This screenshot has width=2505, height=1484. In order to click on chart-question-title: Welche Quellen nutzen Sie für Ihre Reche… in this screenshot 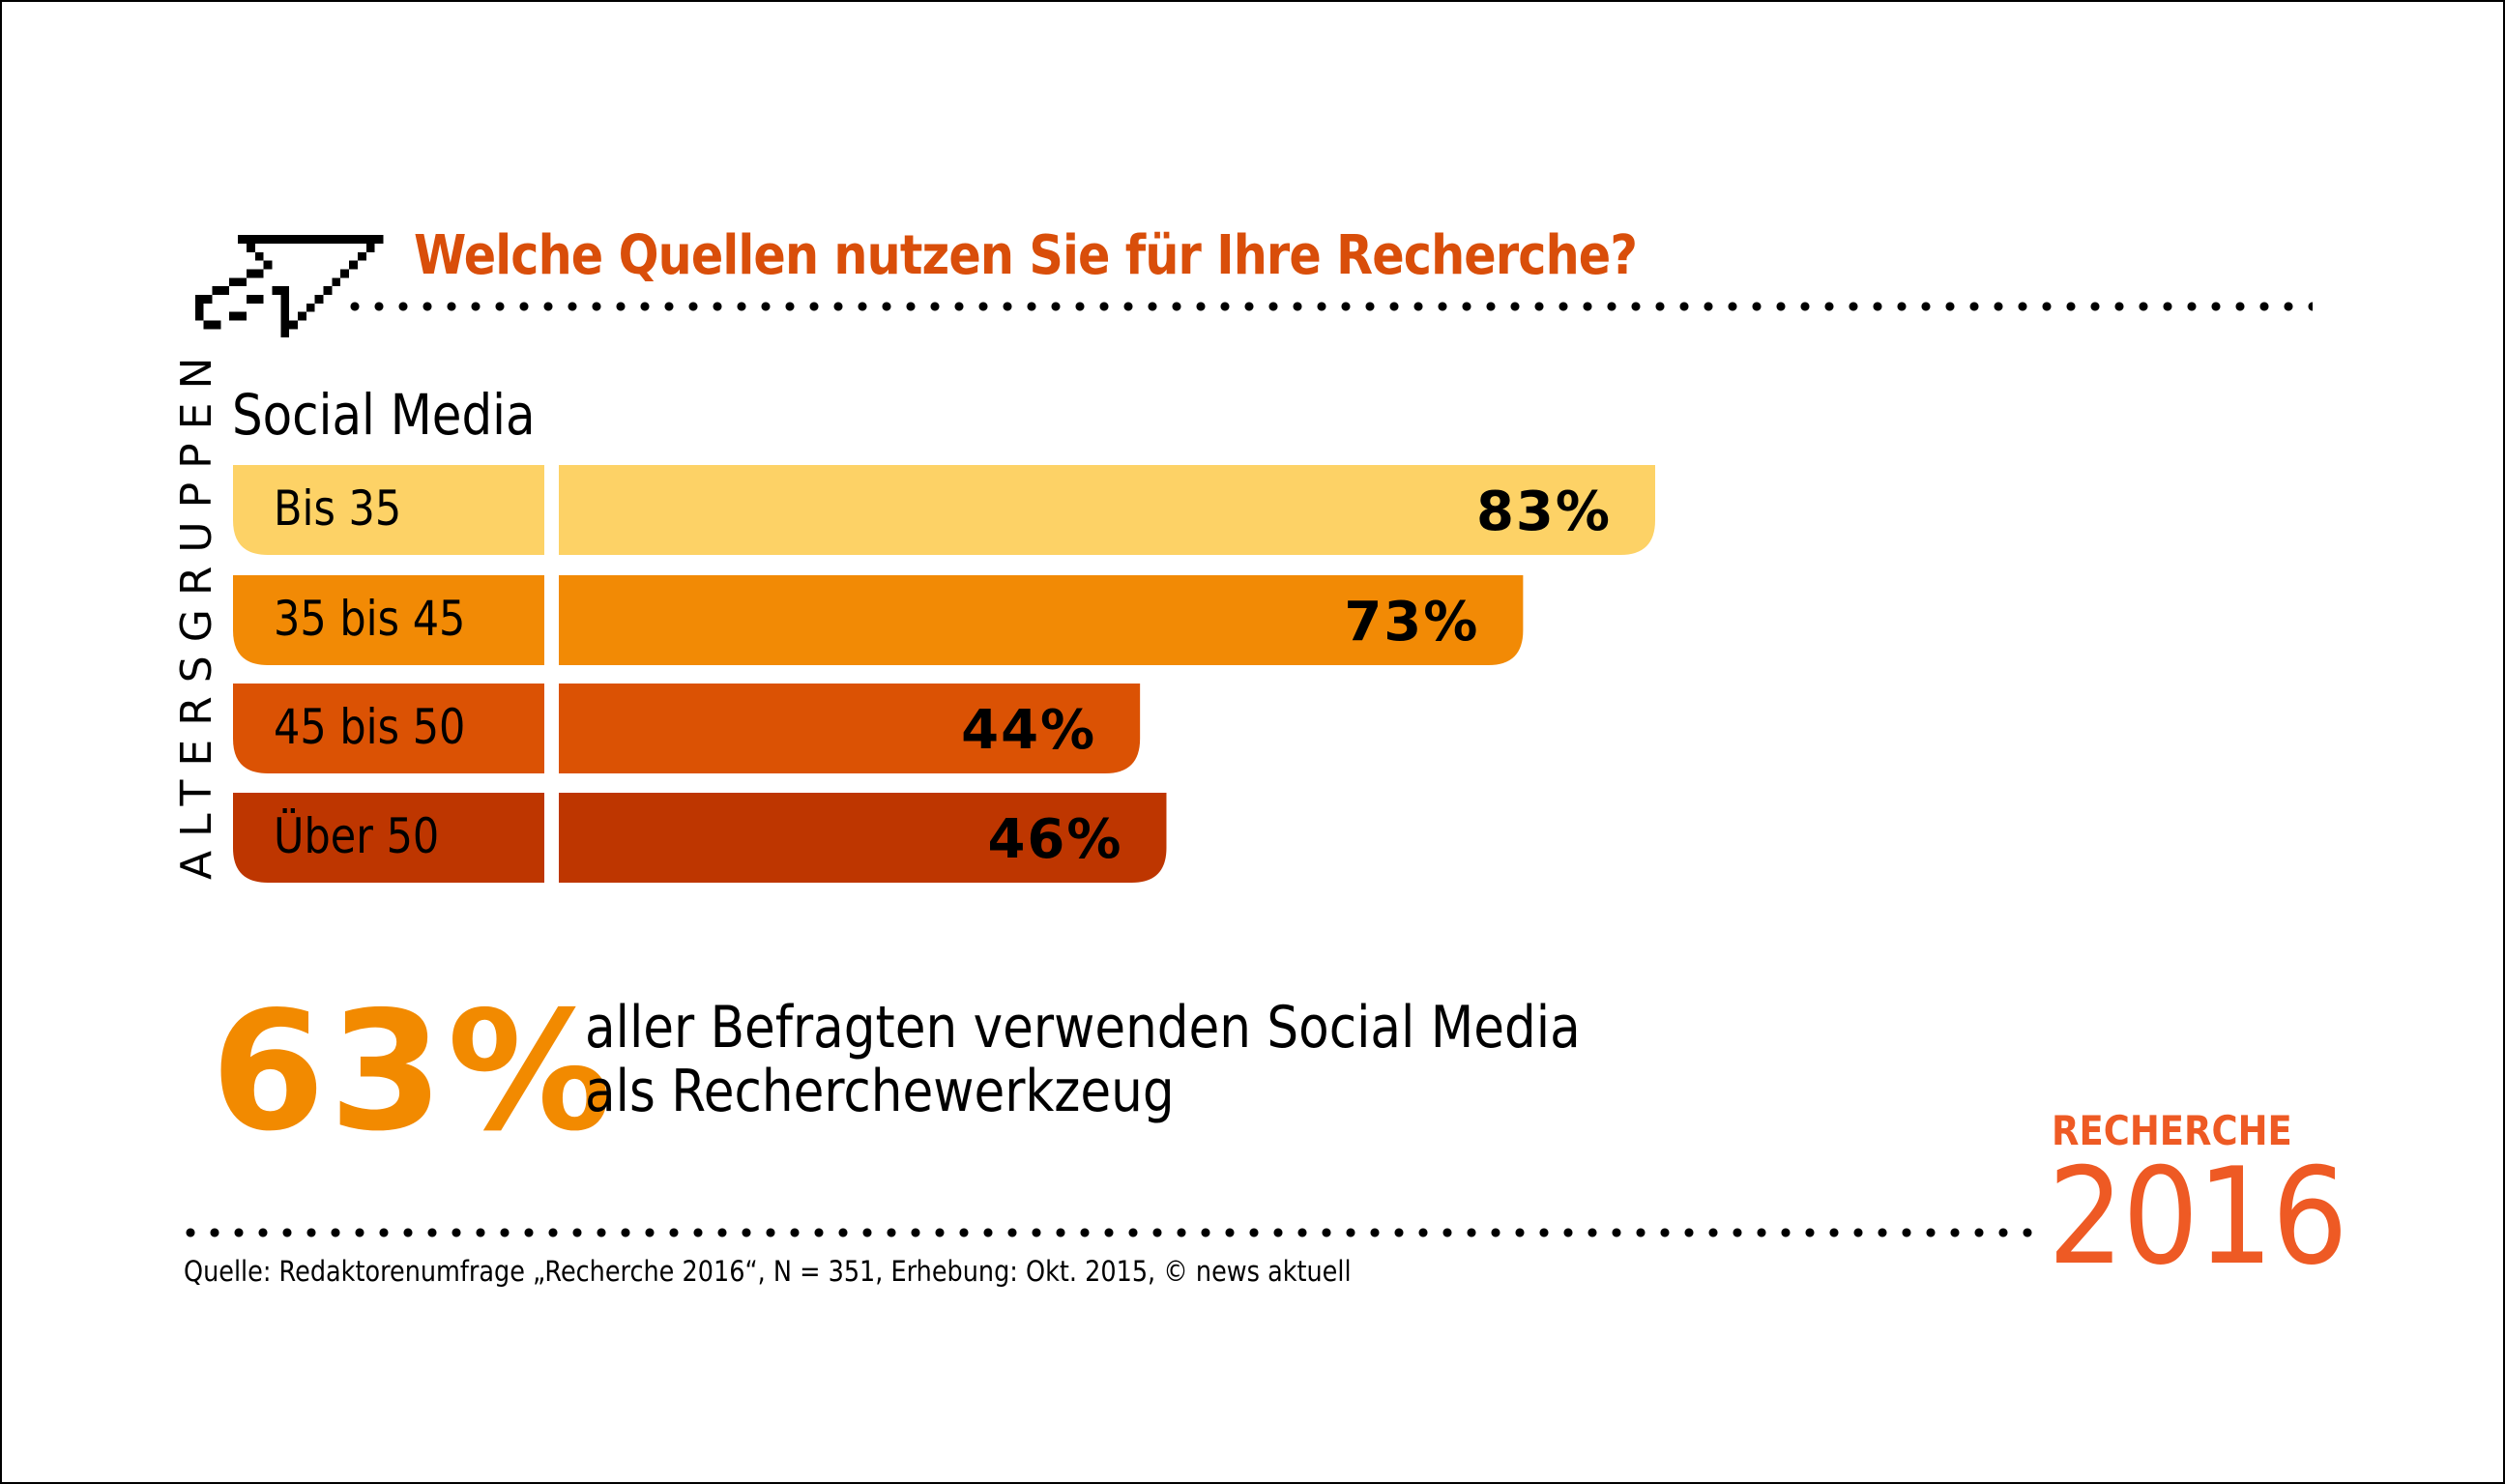, I will do `click(1026, 256)`.